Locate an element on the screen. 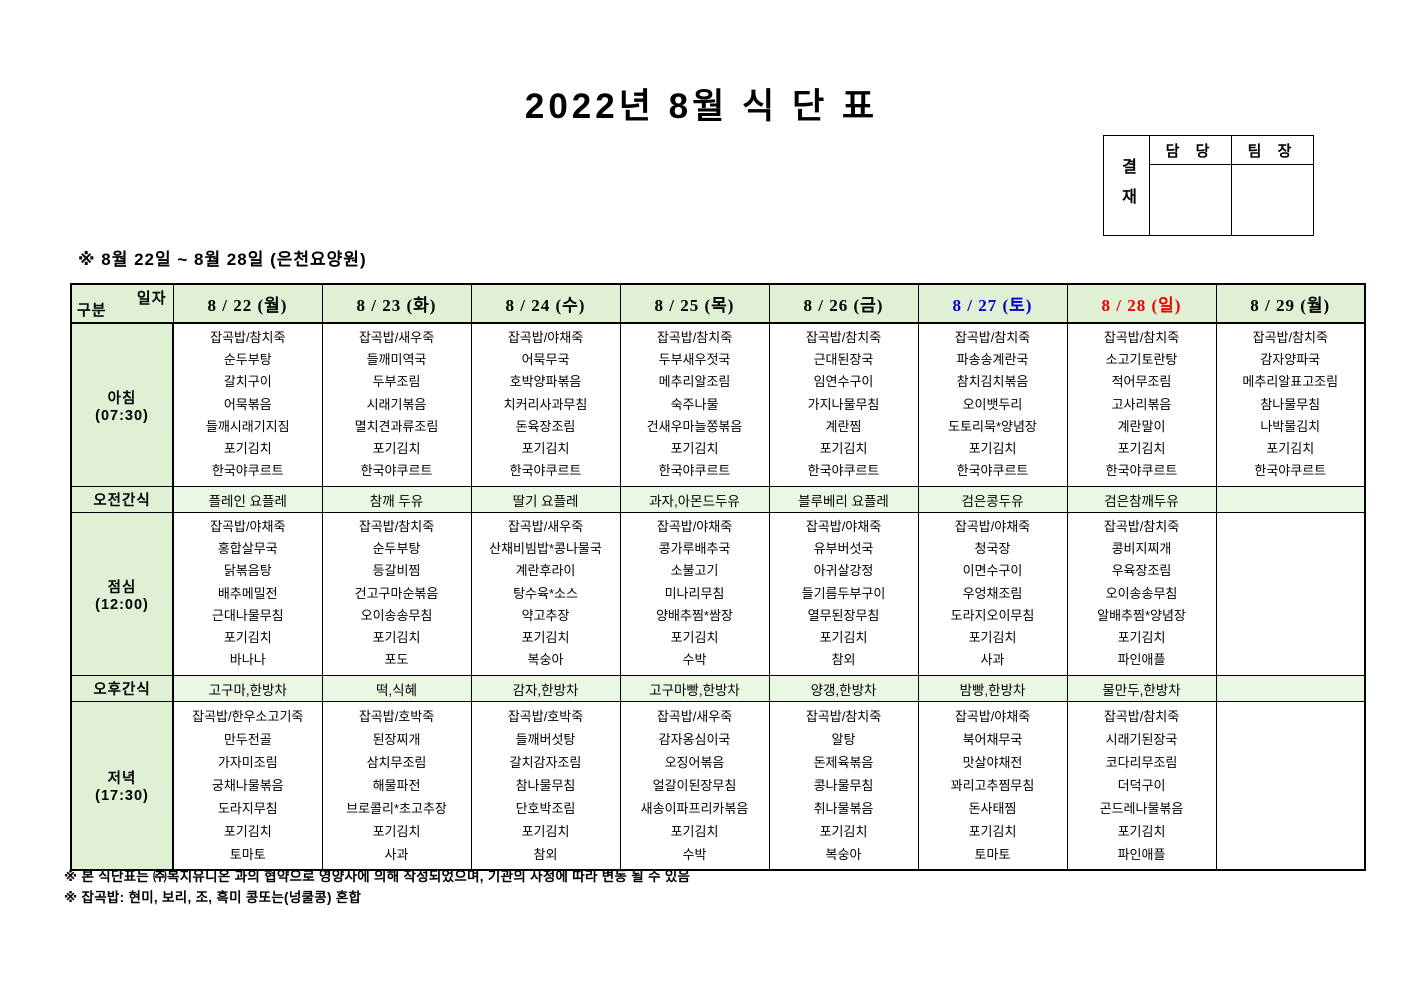  snack-cell: 검은참깨두유 is located at coordinates (1141, 499).